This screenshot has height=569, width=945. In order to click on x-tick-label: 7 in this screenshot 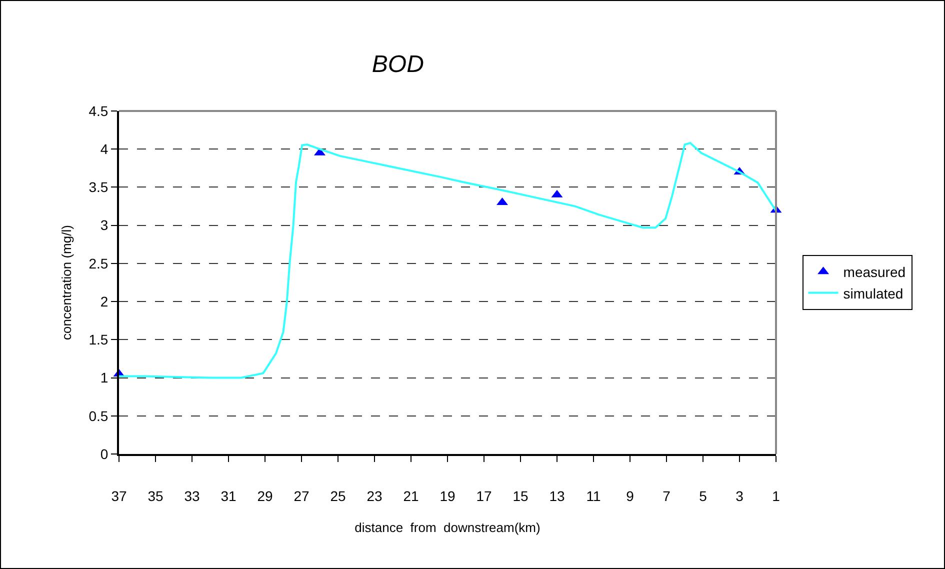, I will do `click(666, 496)`.